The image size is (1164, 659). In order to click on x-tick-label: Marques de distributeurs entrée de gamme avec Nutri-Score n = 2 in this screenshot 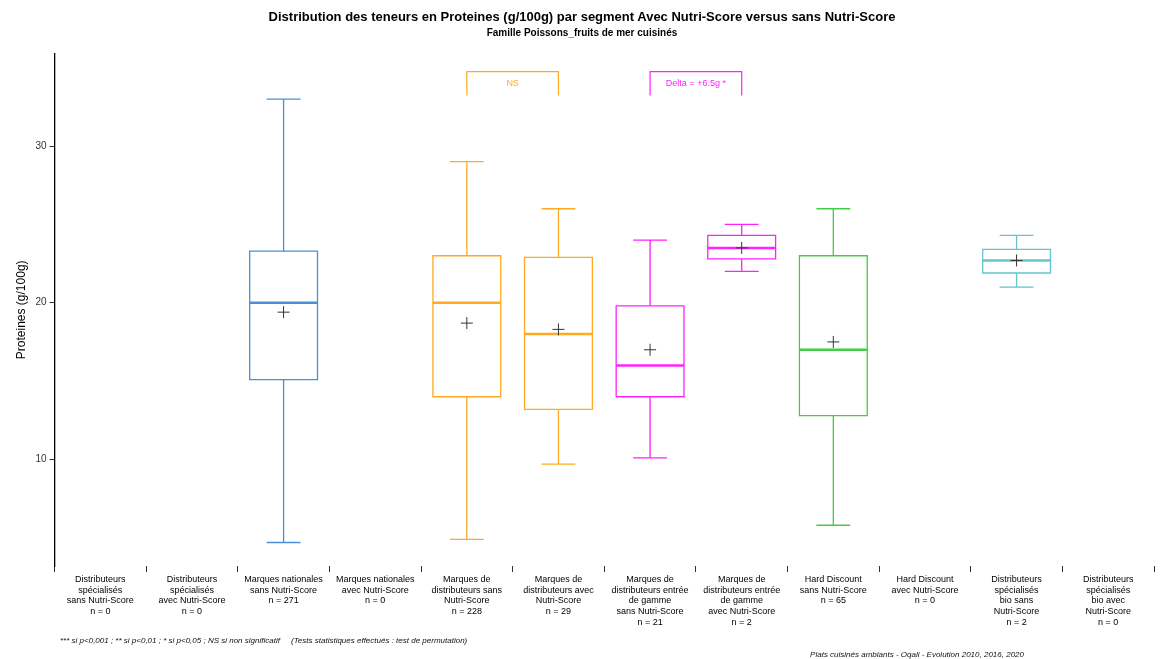, I will do `click(742, 600)`.